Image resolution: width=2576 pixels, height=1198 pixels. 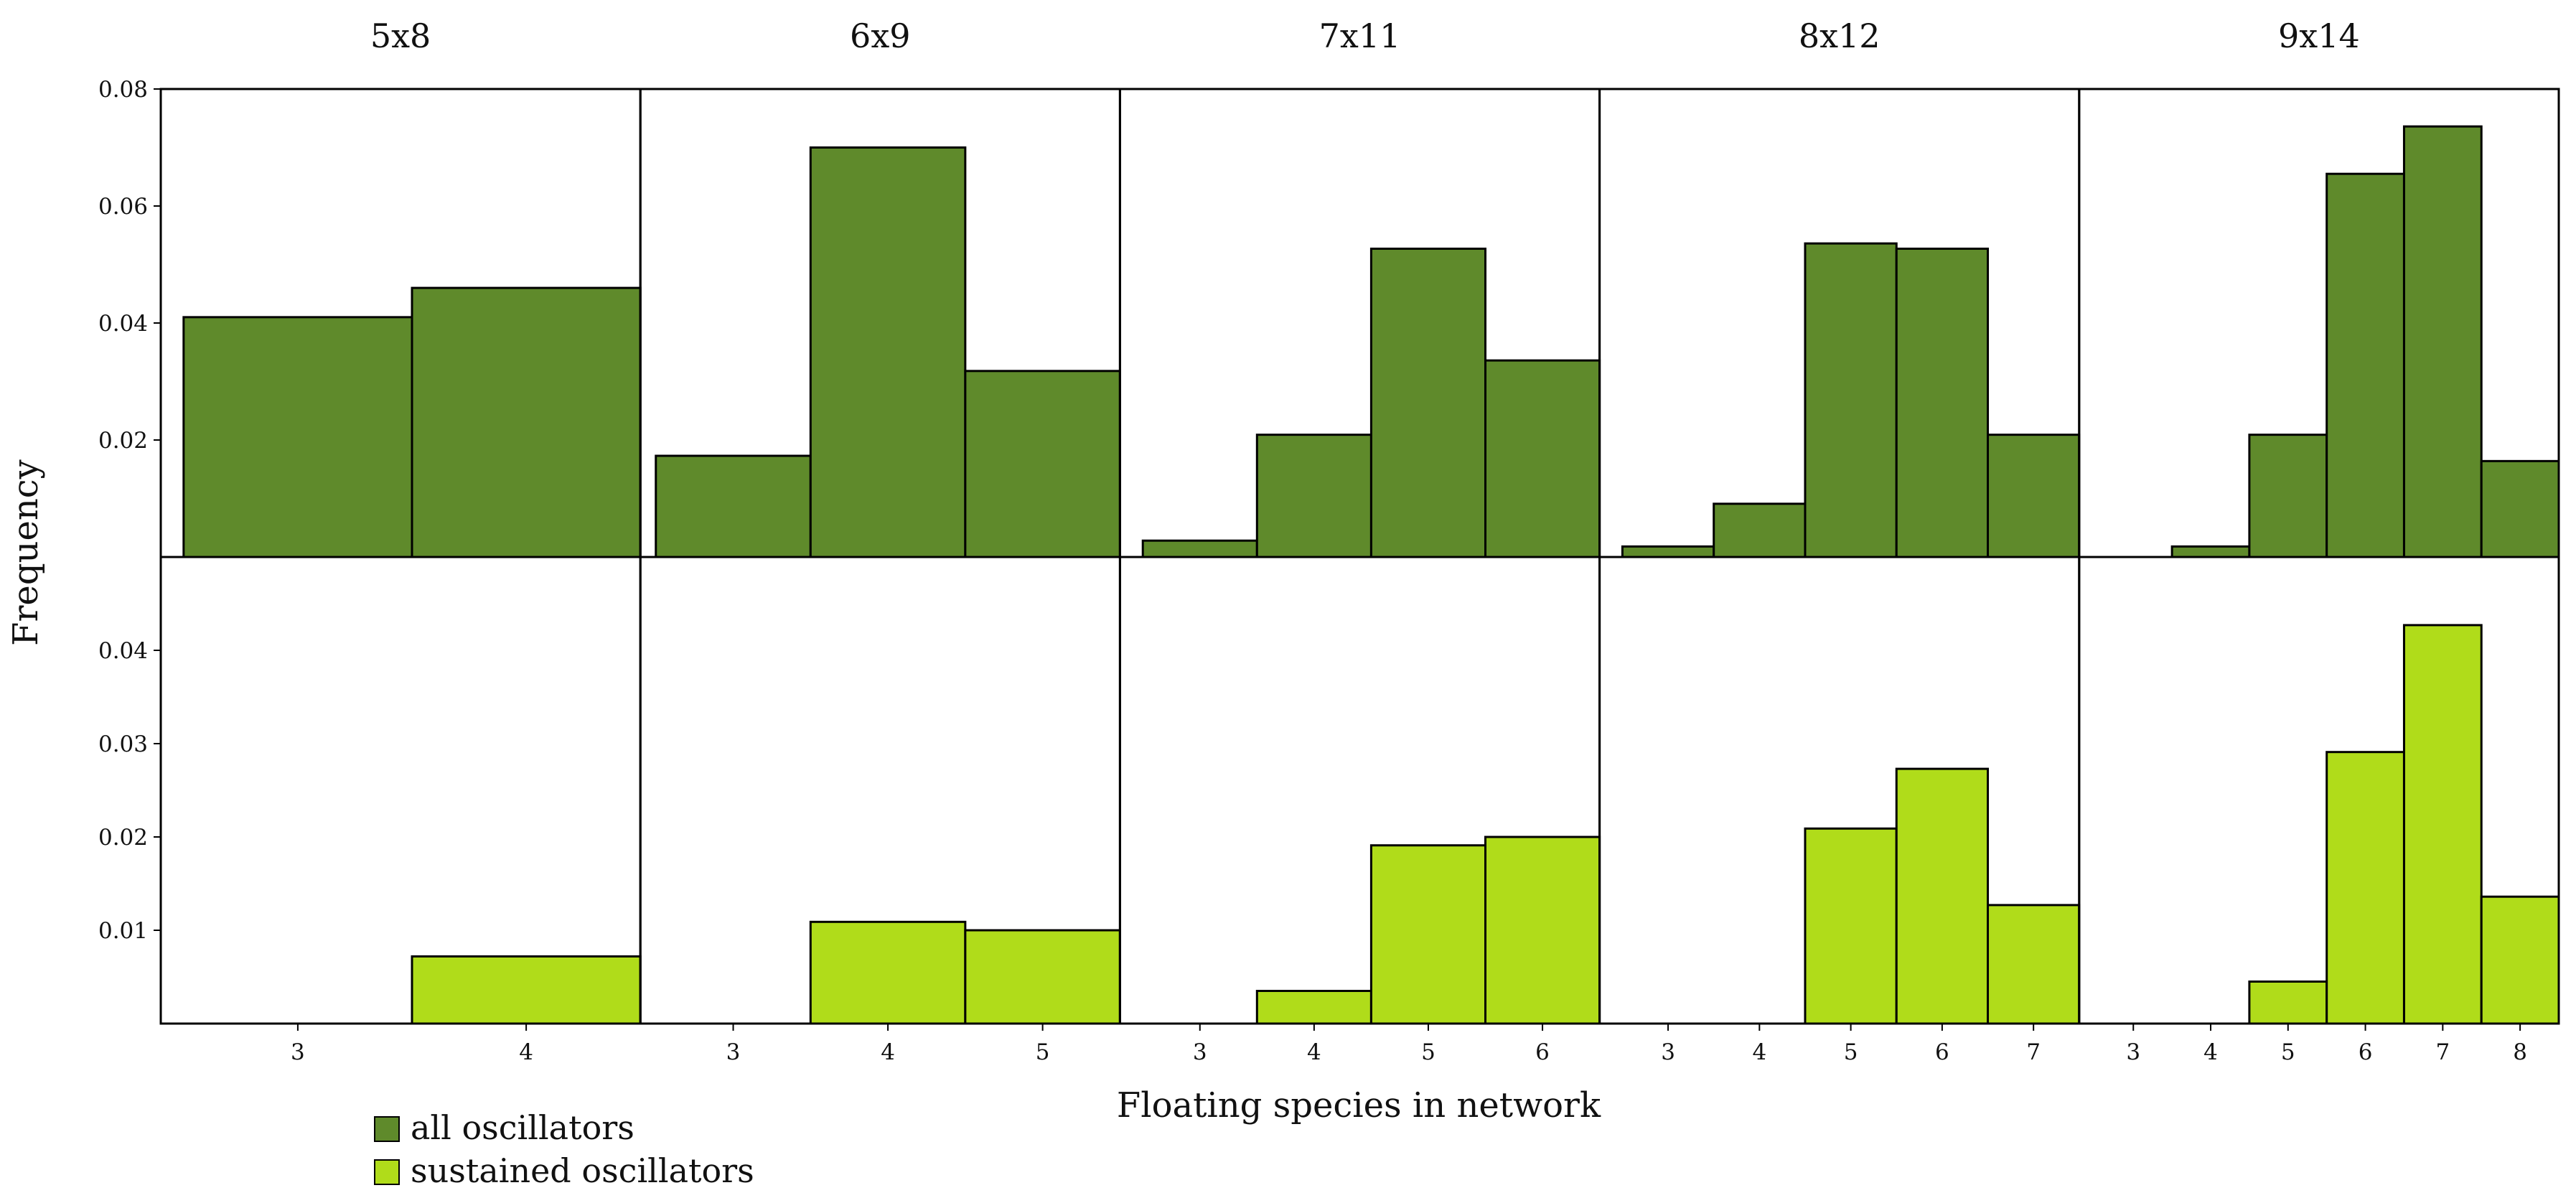 What do you see at coordinates (123, 744) in the screenshot?
I see `y-tick-label: 0.03` at bounding box center [123, 744].